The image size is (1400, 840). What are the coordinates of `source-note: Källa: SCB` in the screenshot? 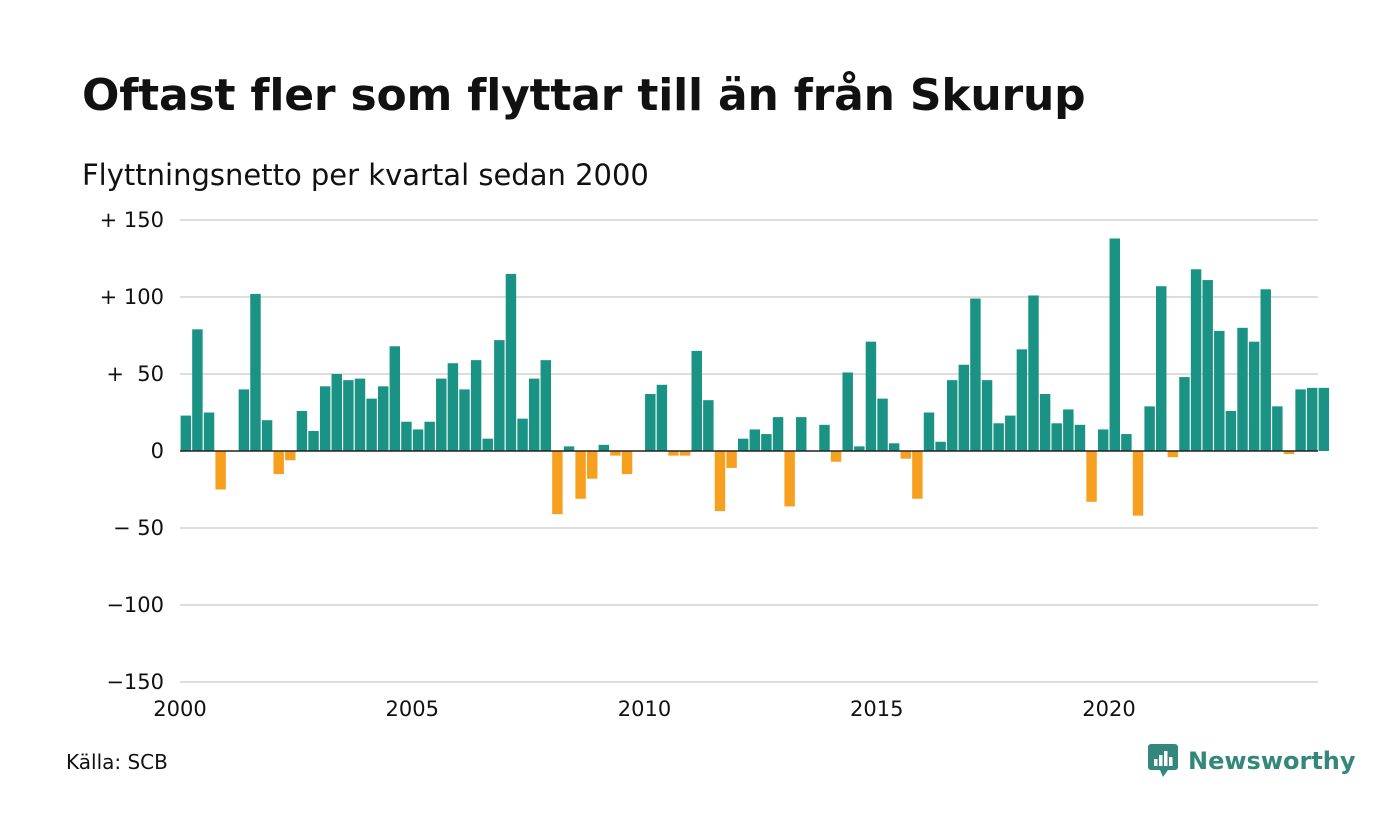 It's located at (117, 762).